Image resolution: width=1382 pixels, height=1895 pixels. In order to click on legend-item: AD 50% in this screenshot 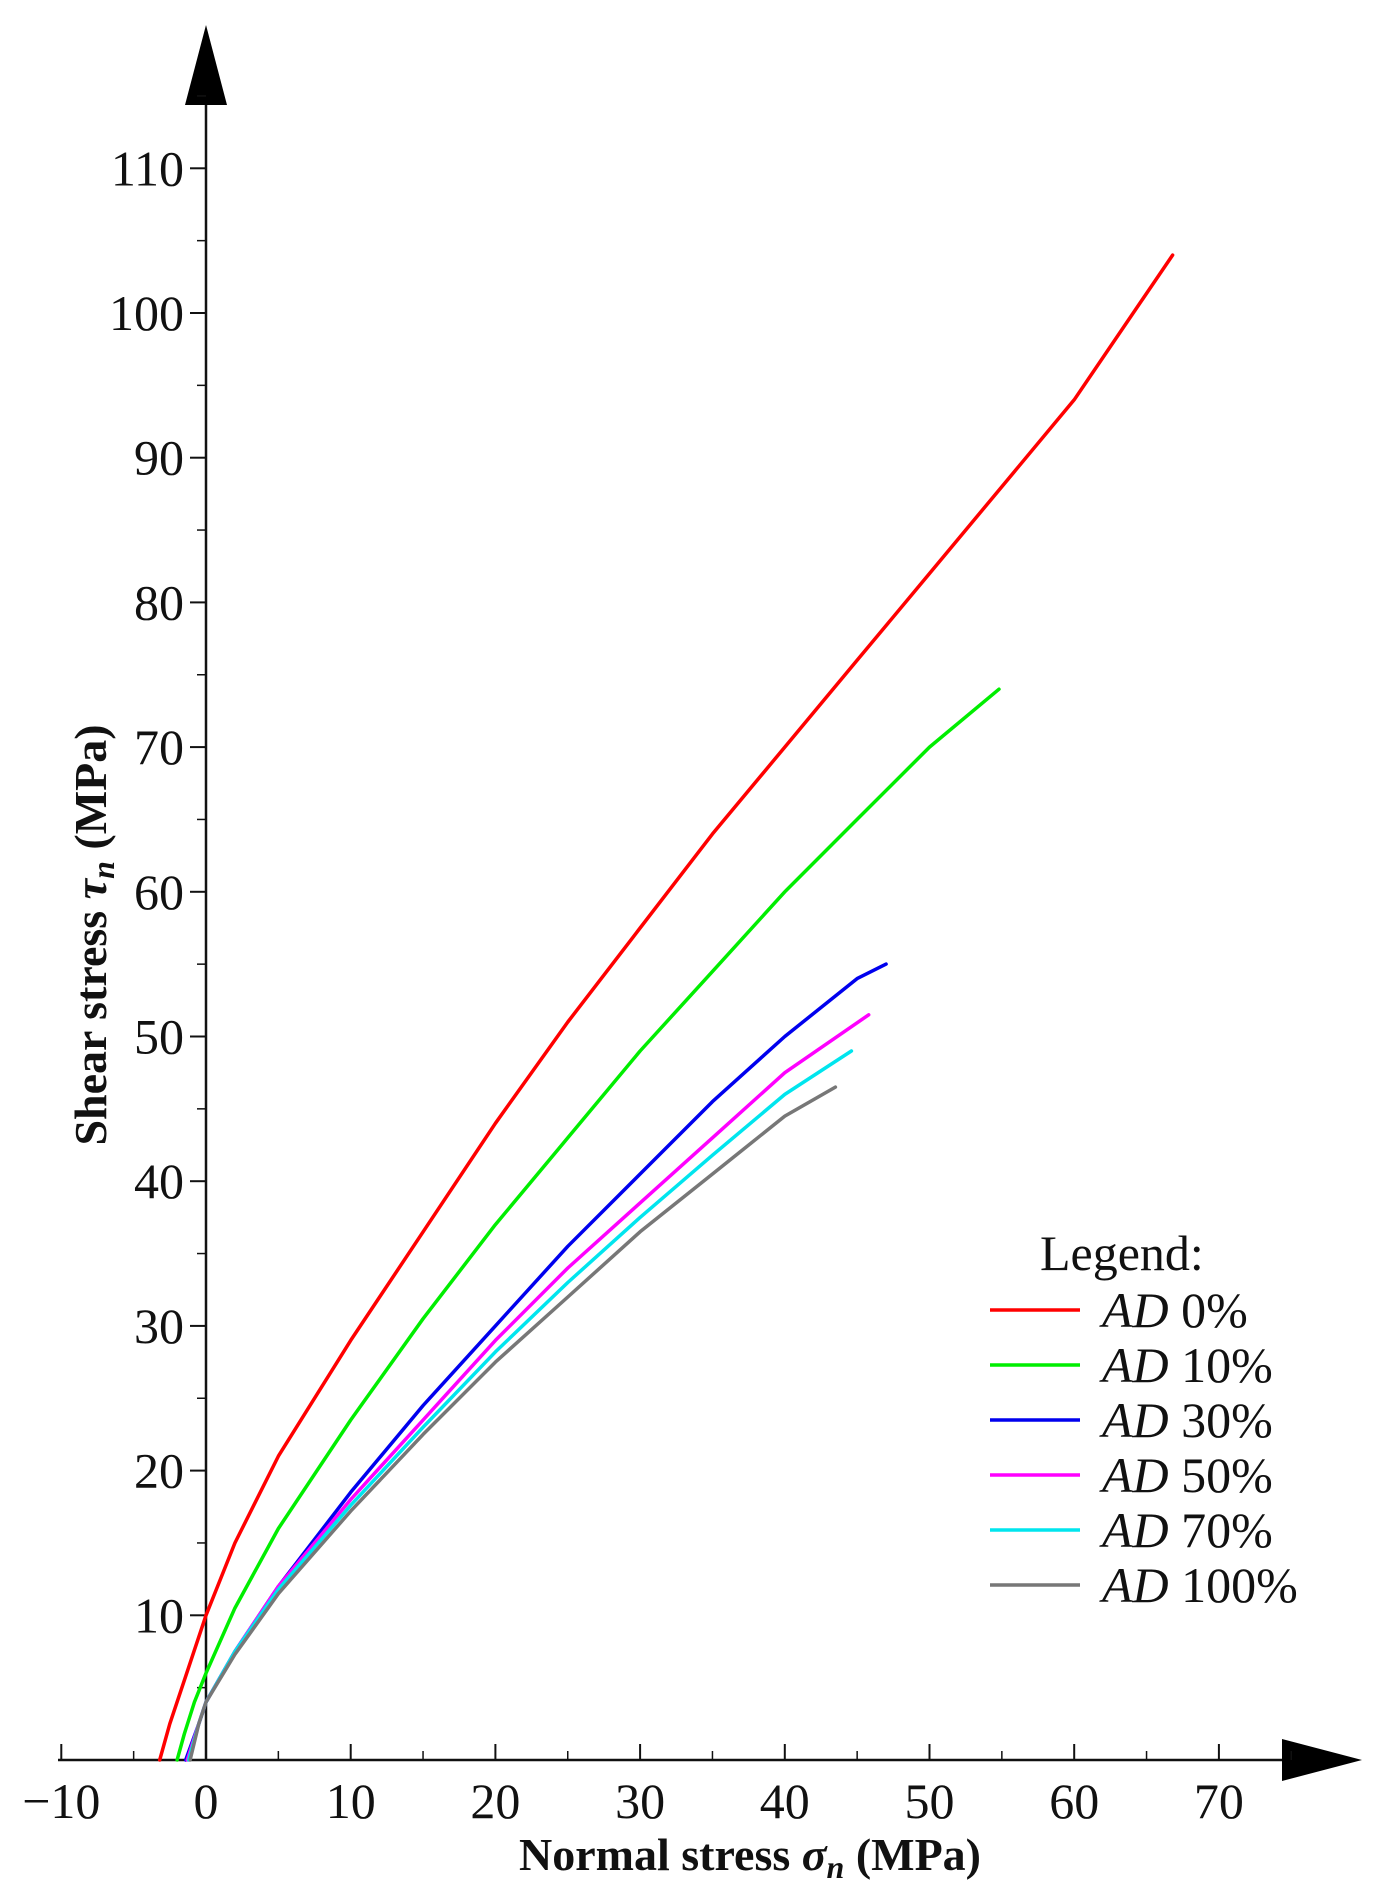, I will do `click(1131, 1475)`.